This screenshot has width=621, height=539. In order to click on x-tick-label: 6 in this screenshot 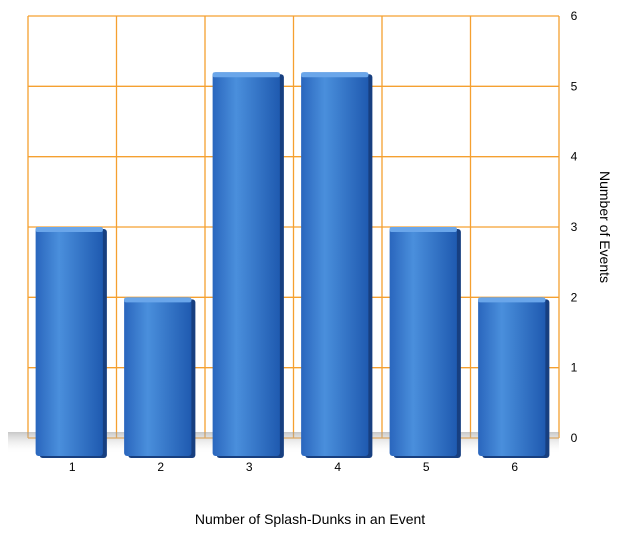, I will do `click(514, 467)`.